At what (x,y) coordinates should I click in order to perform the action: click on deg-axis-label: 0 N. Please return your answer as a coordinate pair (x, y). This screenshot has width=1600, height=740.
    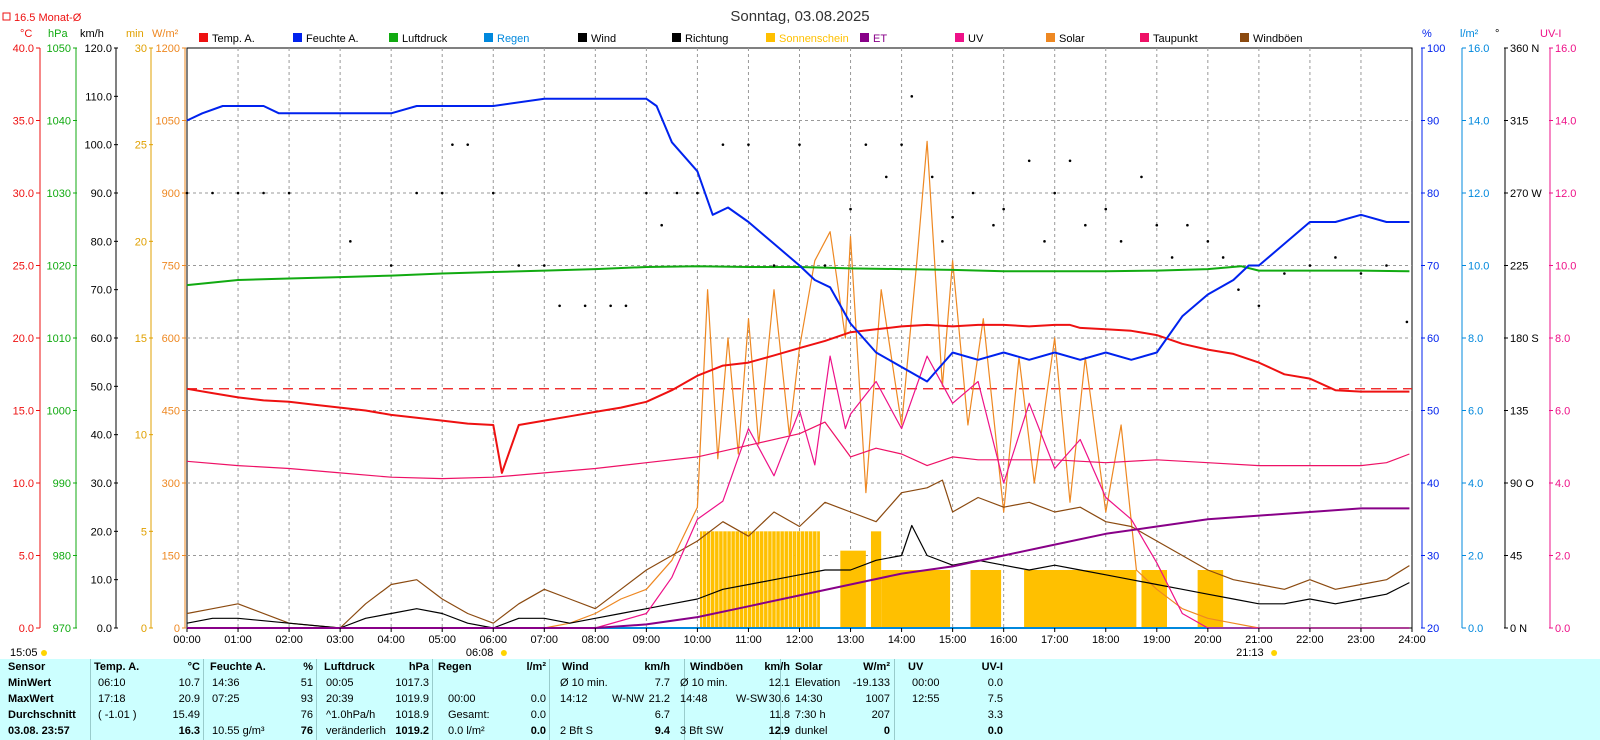
    Looking at the image, I should click on (1518, 629).